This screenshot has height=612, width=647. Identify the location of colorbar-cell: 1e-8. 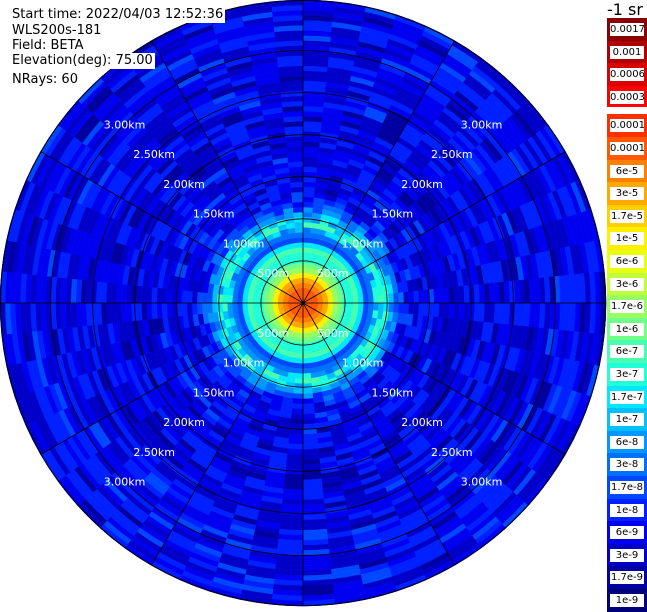
(627, 510).